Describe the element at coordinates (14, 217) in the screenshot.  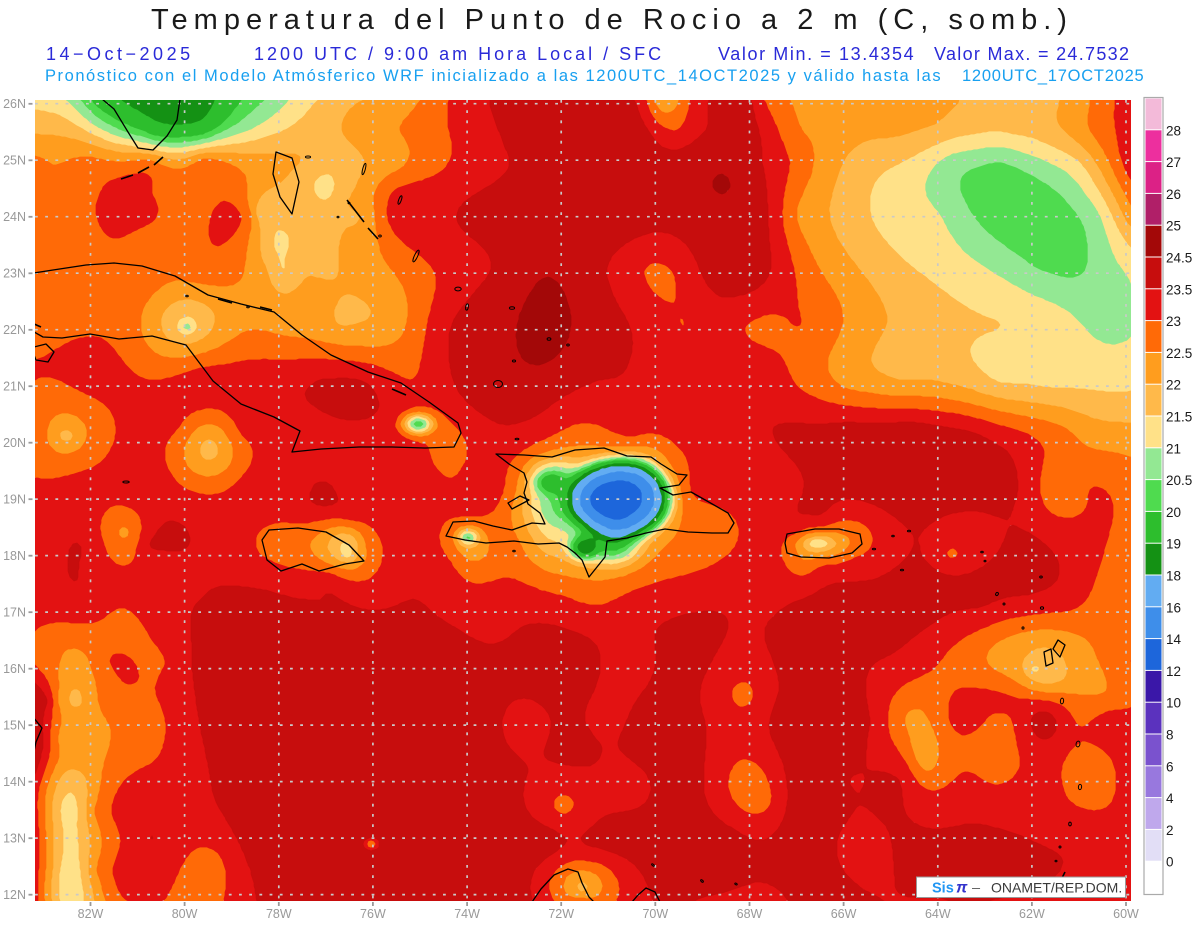
I see `svg-text: 24N` at that location.